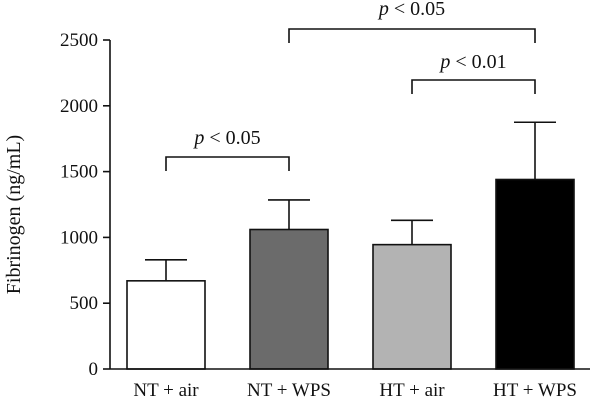  What do you see at coordinates (79, 106) in the screenshot?
I see `y-tick-label: 2000` at bounding box center [79, 106].